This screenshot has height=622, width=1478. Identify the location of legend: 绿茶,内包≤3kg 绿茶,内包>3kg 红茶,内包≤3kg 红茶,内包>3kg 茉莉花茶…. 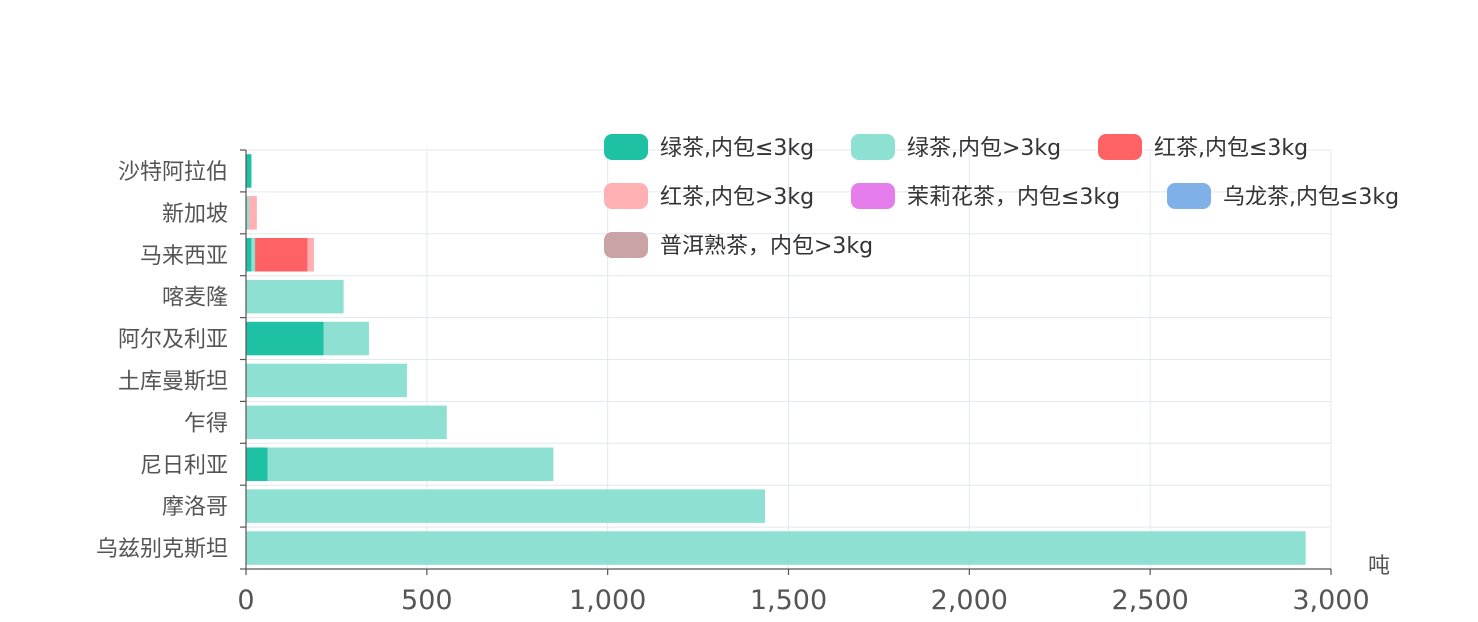
(1001, 196).